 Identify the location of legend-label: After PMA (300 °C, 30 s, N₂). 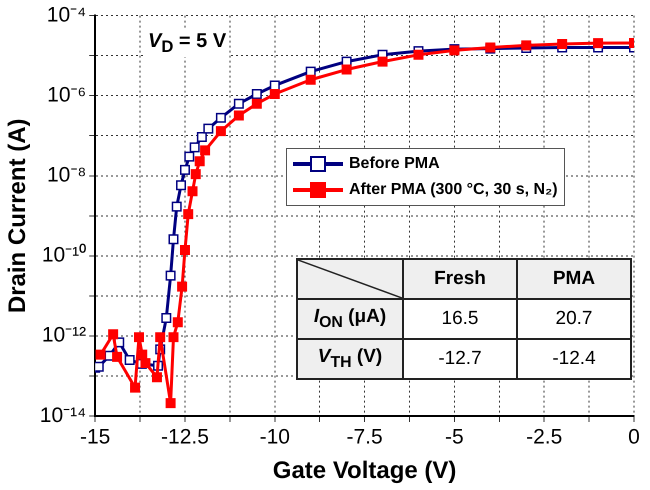
(453, 190).